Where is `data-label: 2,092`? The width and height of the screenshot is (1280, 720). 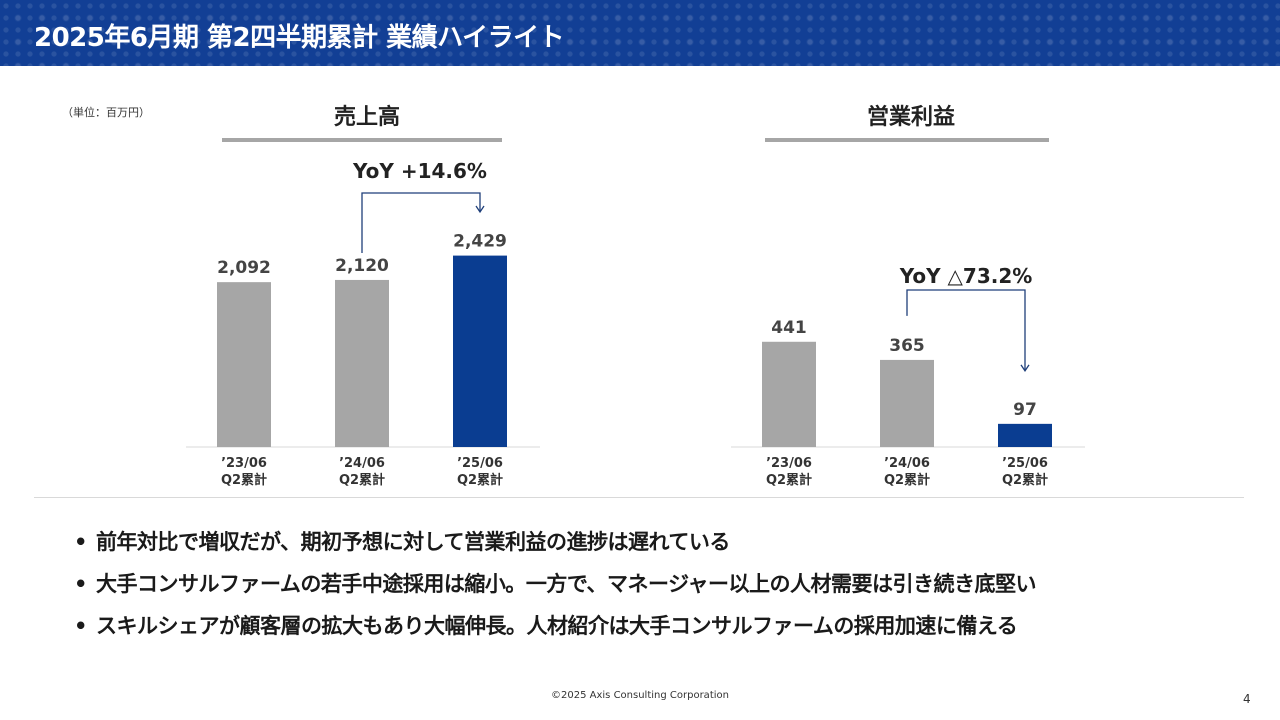
data-label: 2,092 is located at coordinates (244, 268).